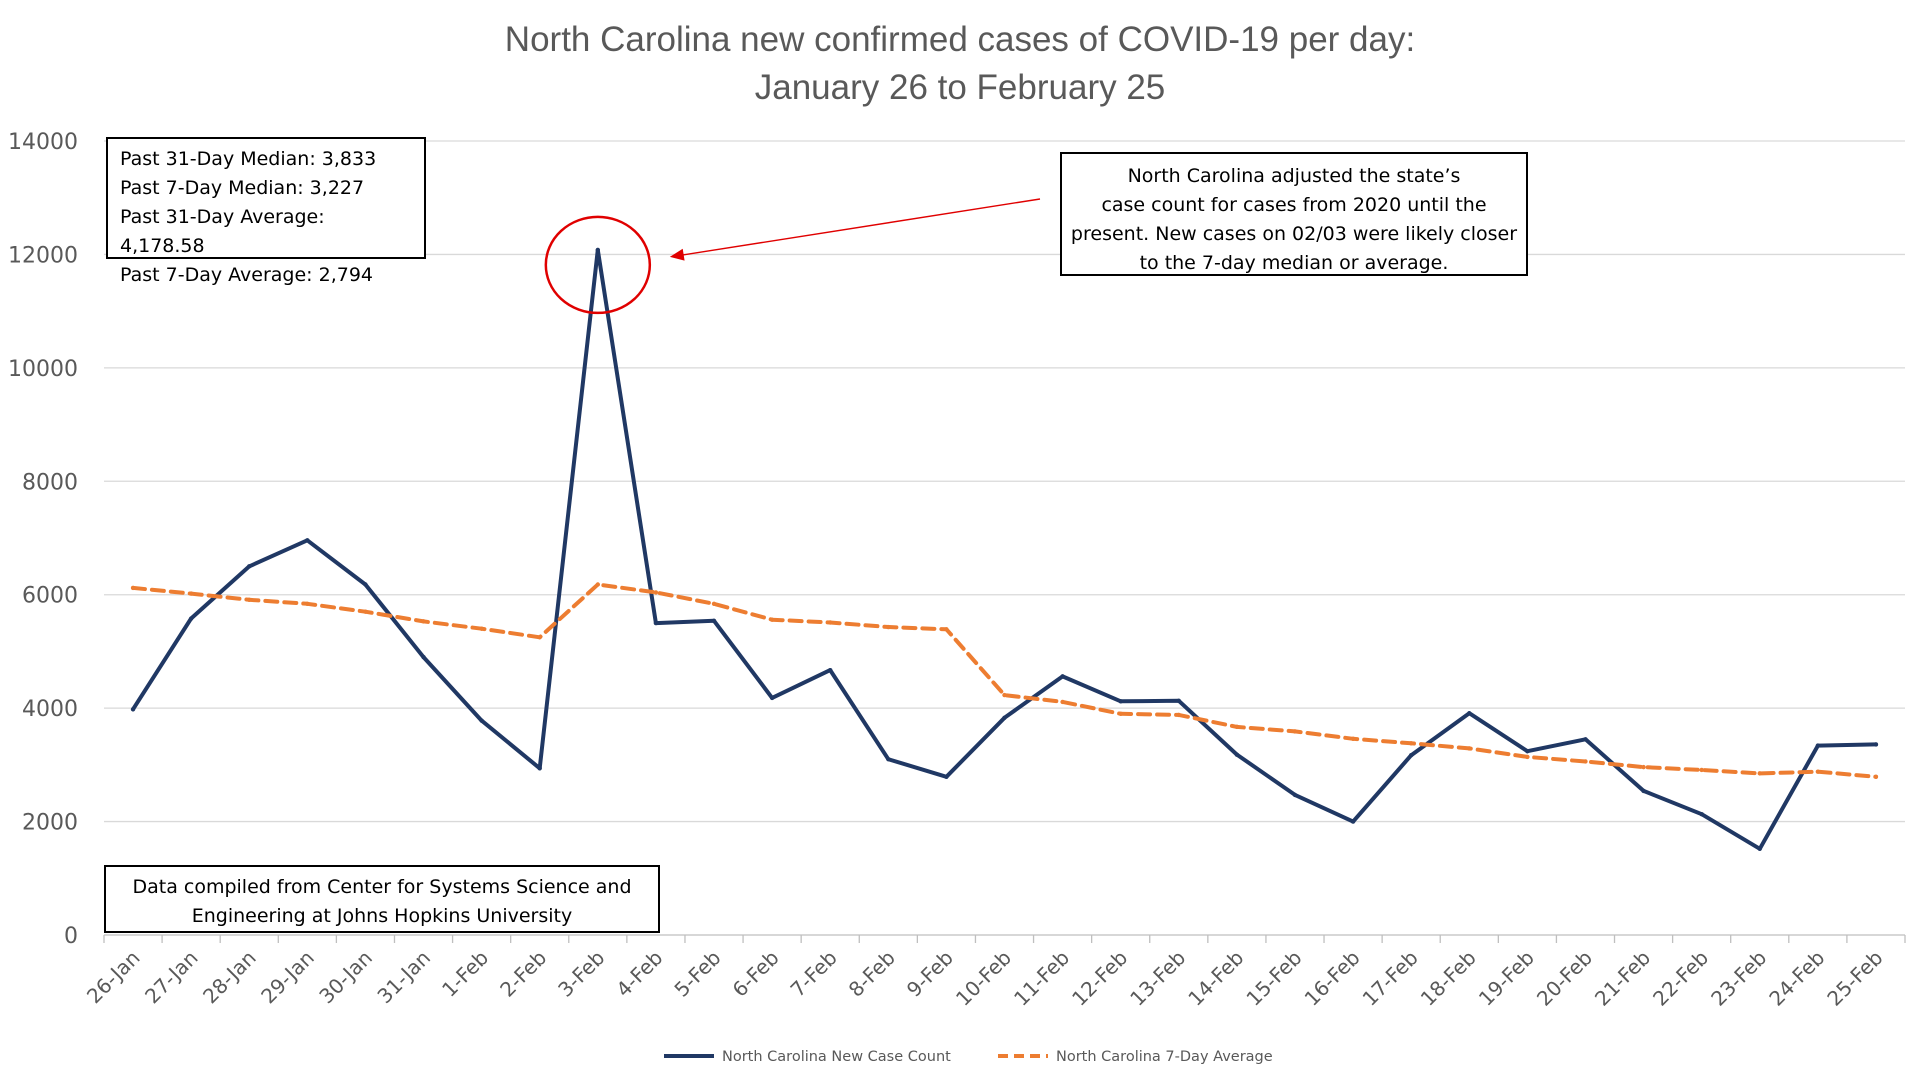 The image size is (1920, 1080). What do you see at coordinates (598, 265) in the screenshot?
I see `spike-highlight-circle` at bounding box center [598, 265].